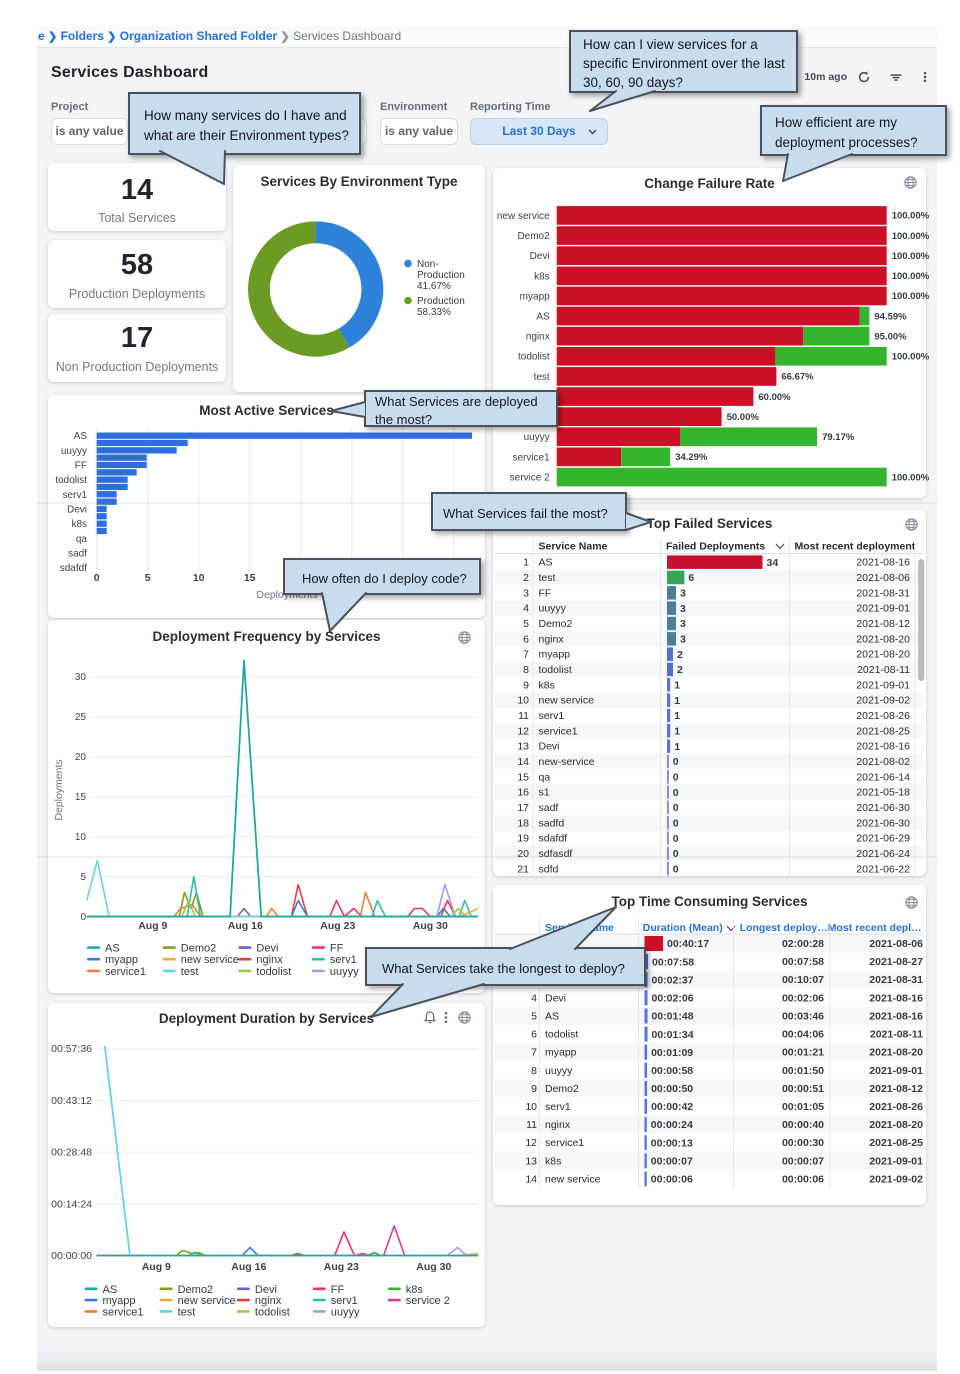  Describe the element at coordinates (81, 797) in the screenshot. I see `svg-text: 15` at that location.